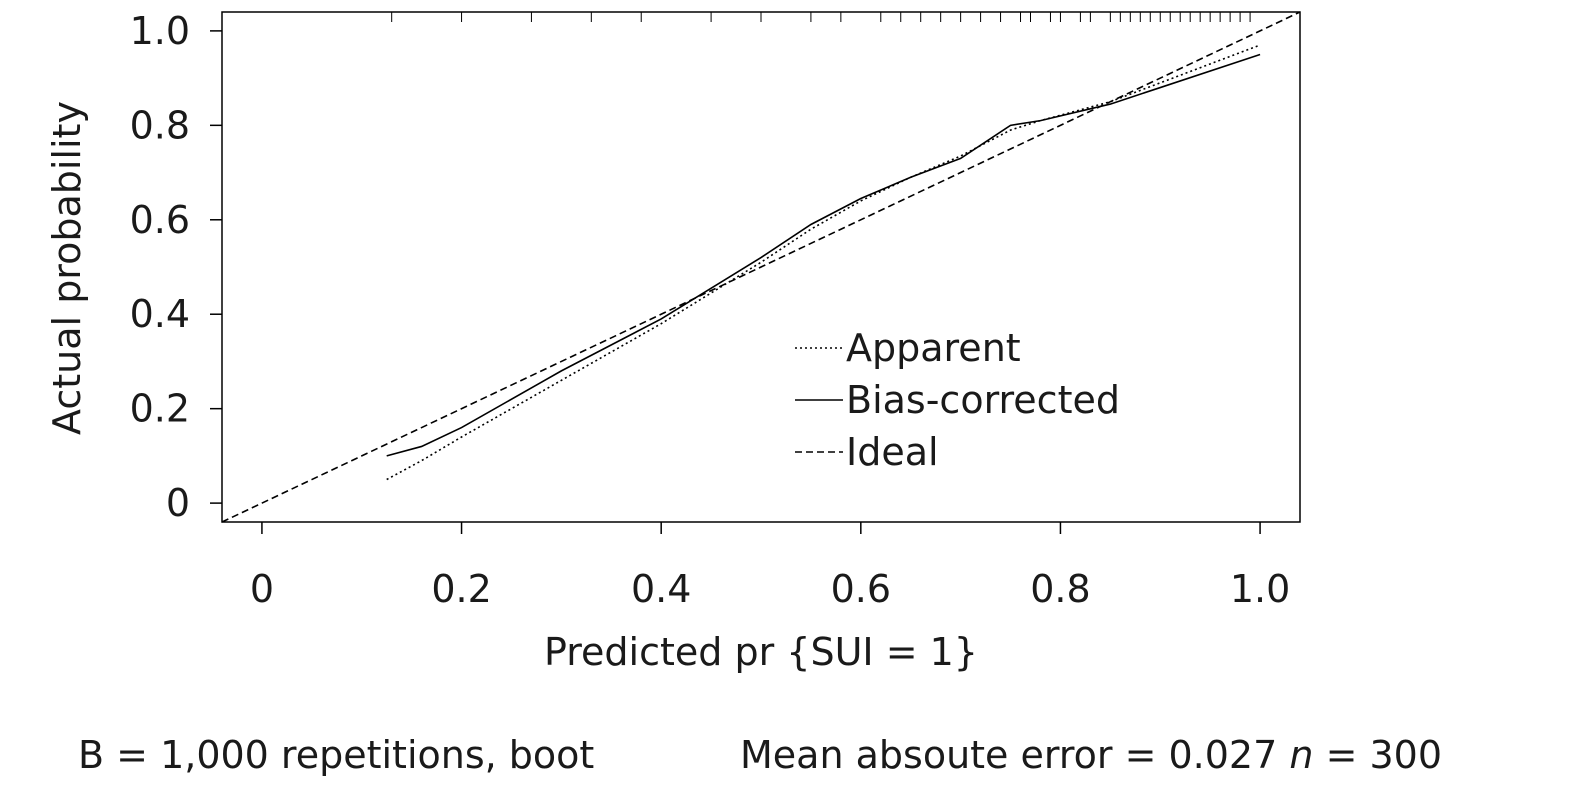 The image size is (1575, 797). I want to click on x-tick-label: 0.8, so click(1060, 589).